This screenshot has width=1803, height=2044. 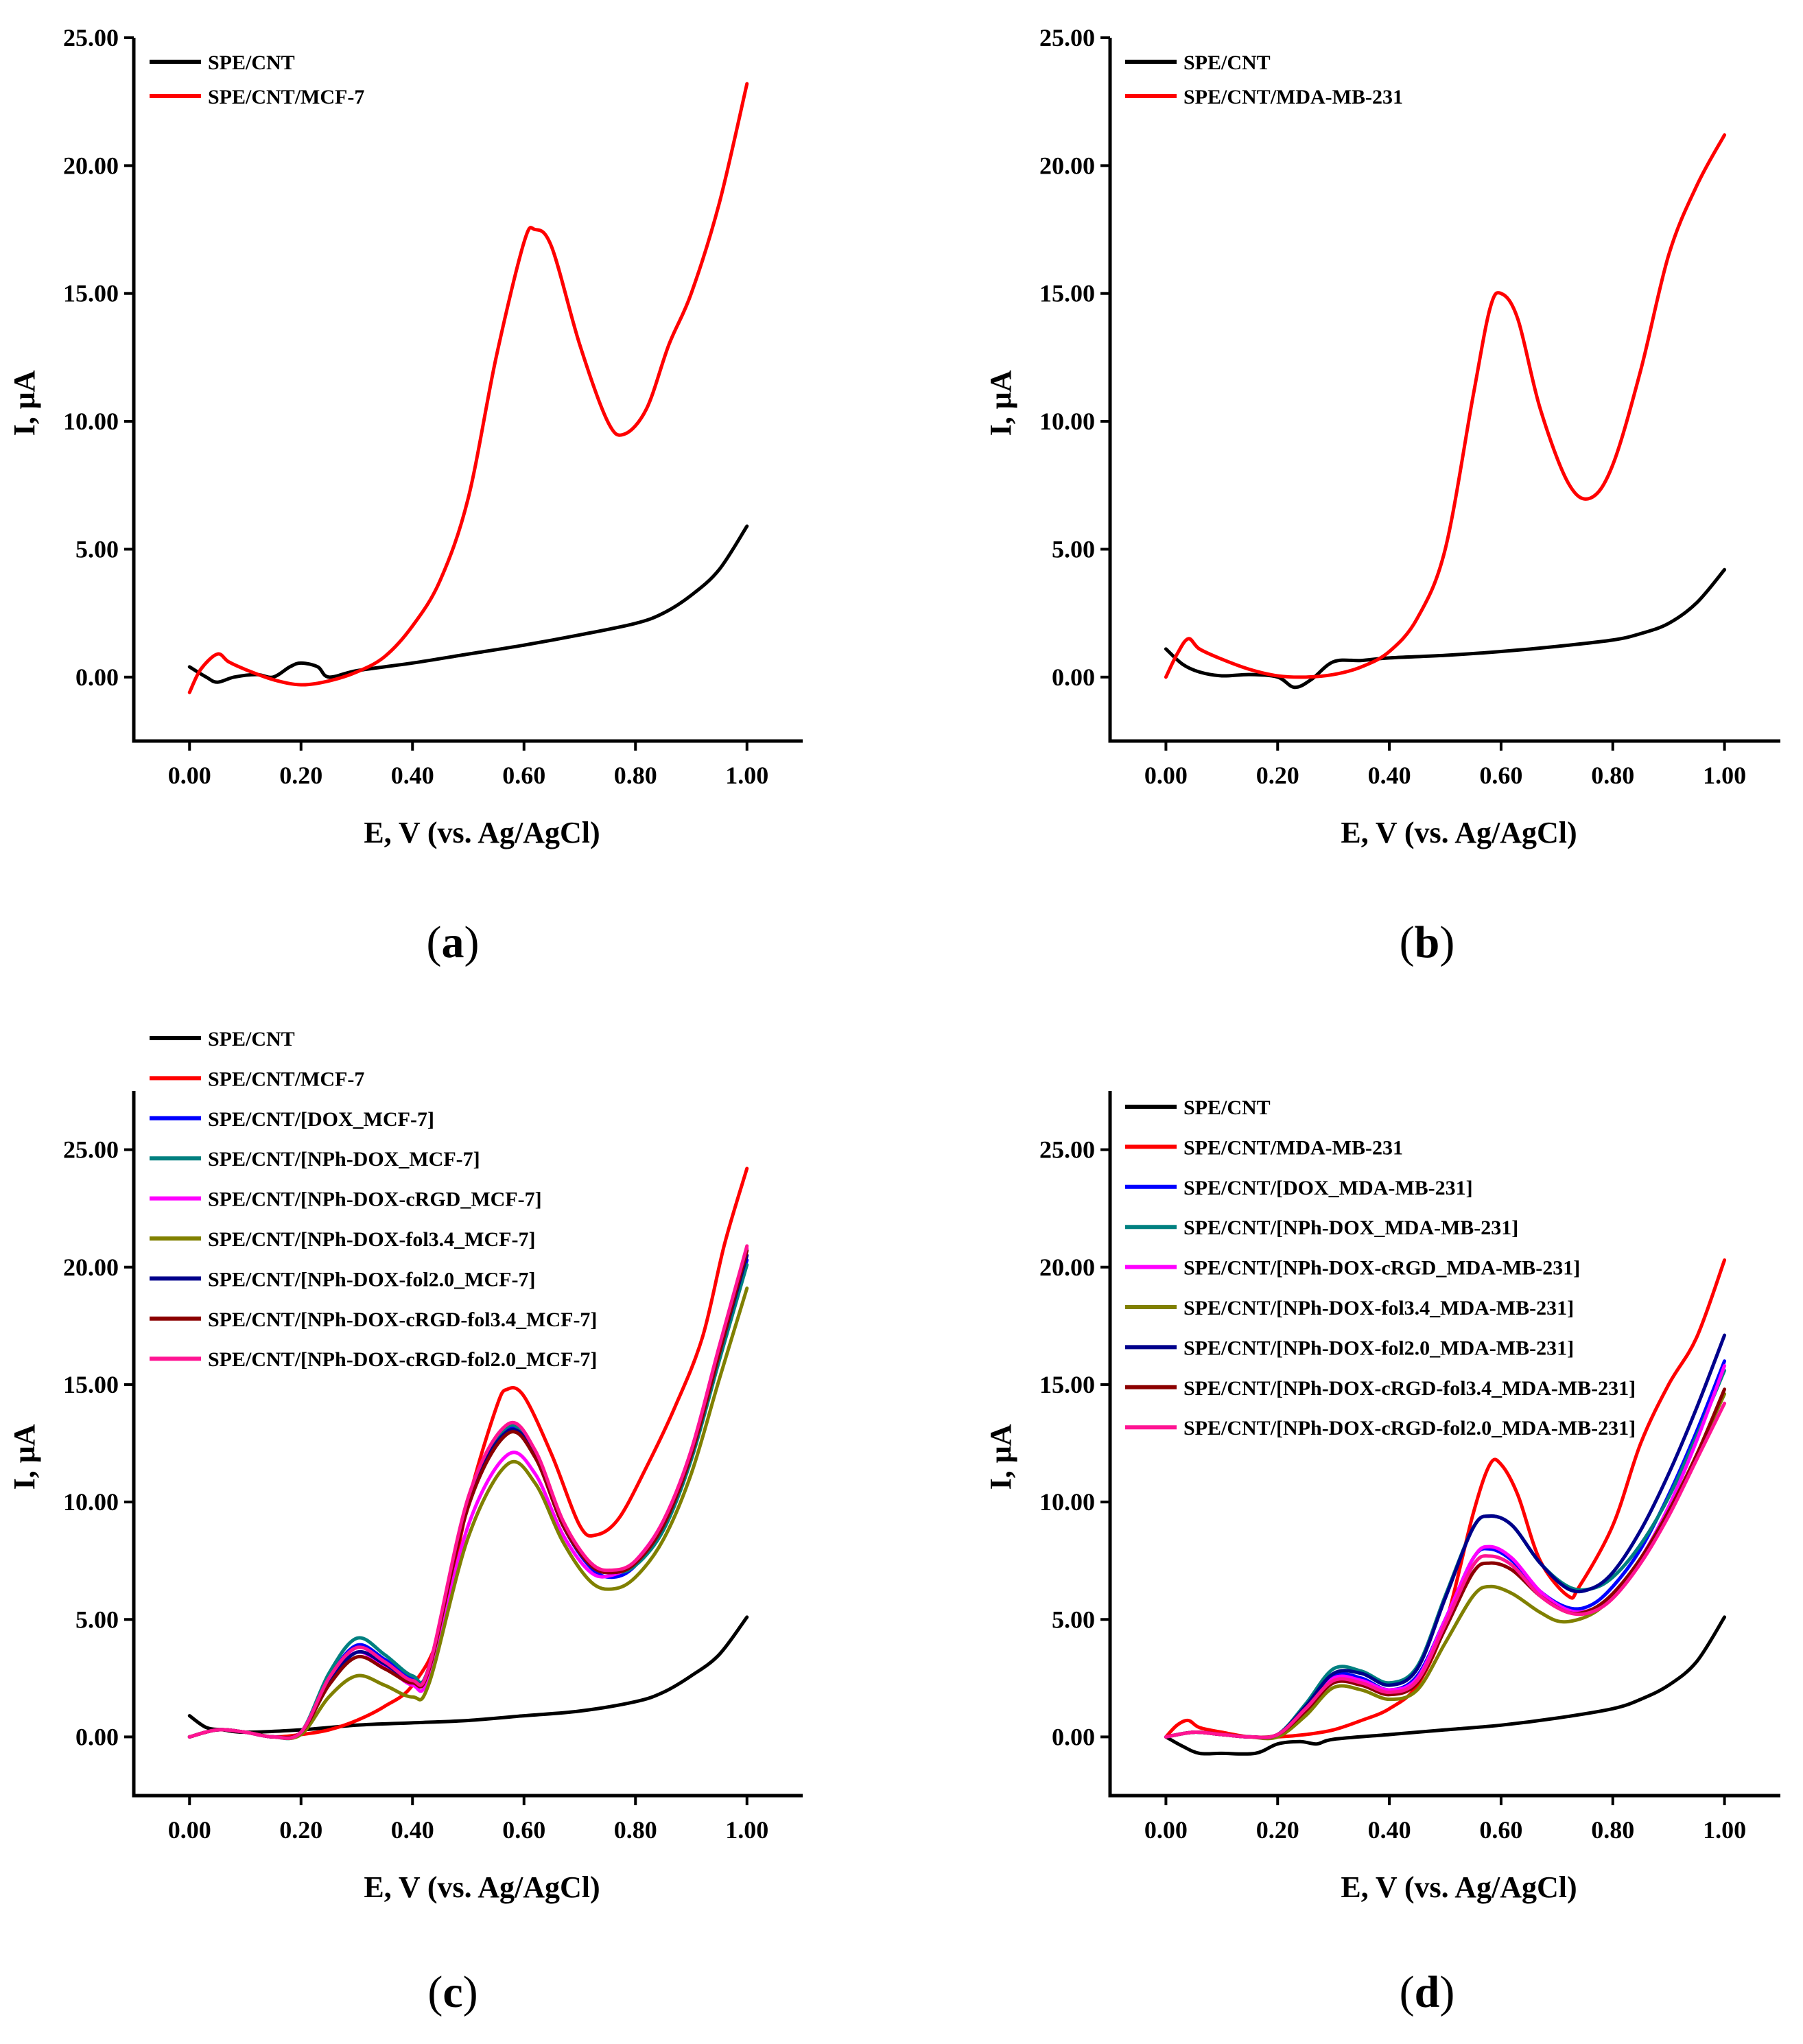 I want to click on legend-label: SPE/CNT/[NPh-DOX-cRGD_MCF-7], so click(x=375, y=1199).